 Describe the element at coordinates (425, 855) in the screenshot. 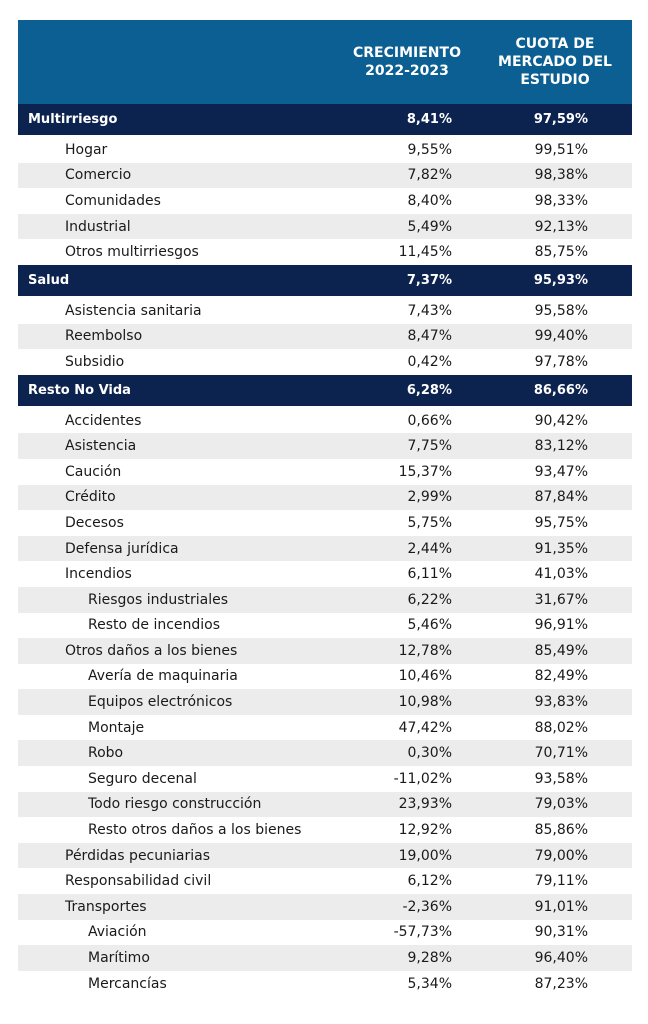

I see `row-growth: 19,00%` at that location.